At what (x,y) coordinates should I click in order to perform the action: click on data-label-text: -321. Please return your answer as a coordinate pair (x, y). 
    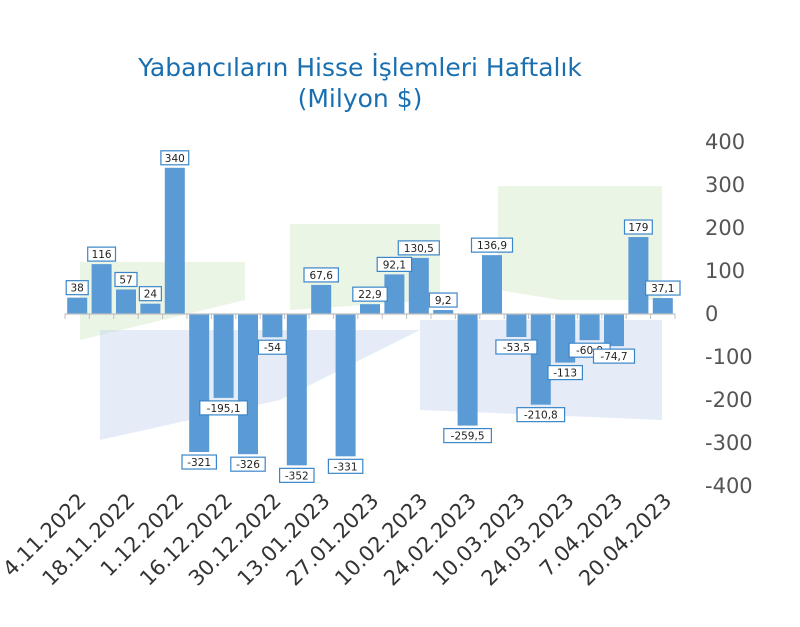
    Looking at the image, I should click on (199, 463).